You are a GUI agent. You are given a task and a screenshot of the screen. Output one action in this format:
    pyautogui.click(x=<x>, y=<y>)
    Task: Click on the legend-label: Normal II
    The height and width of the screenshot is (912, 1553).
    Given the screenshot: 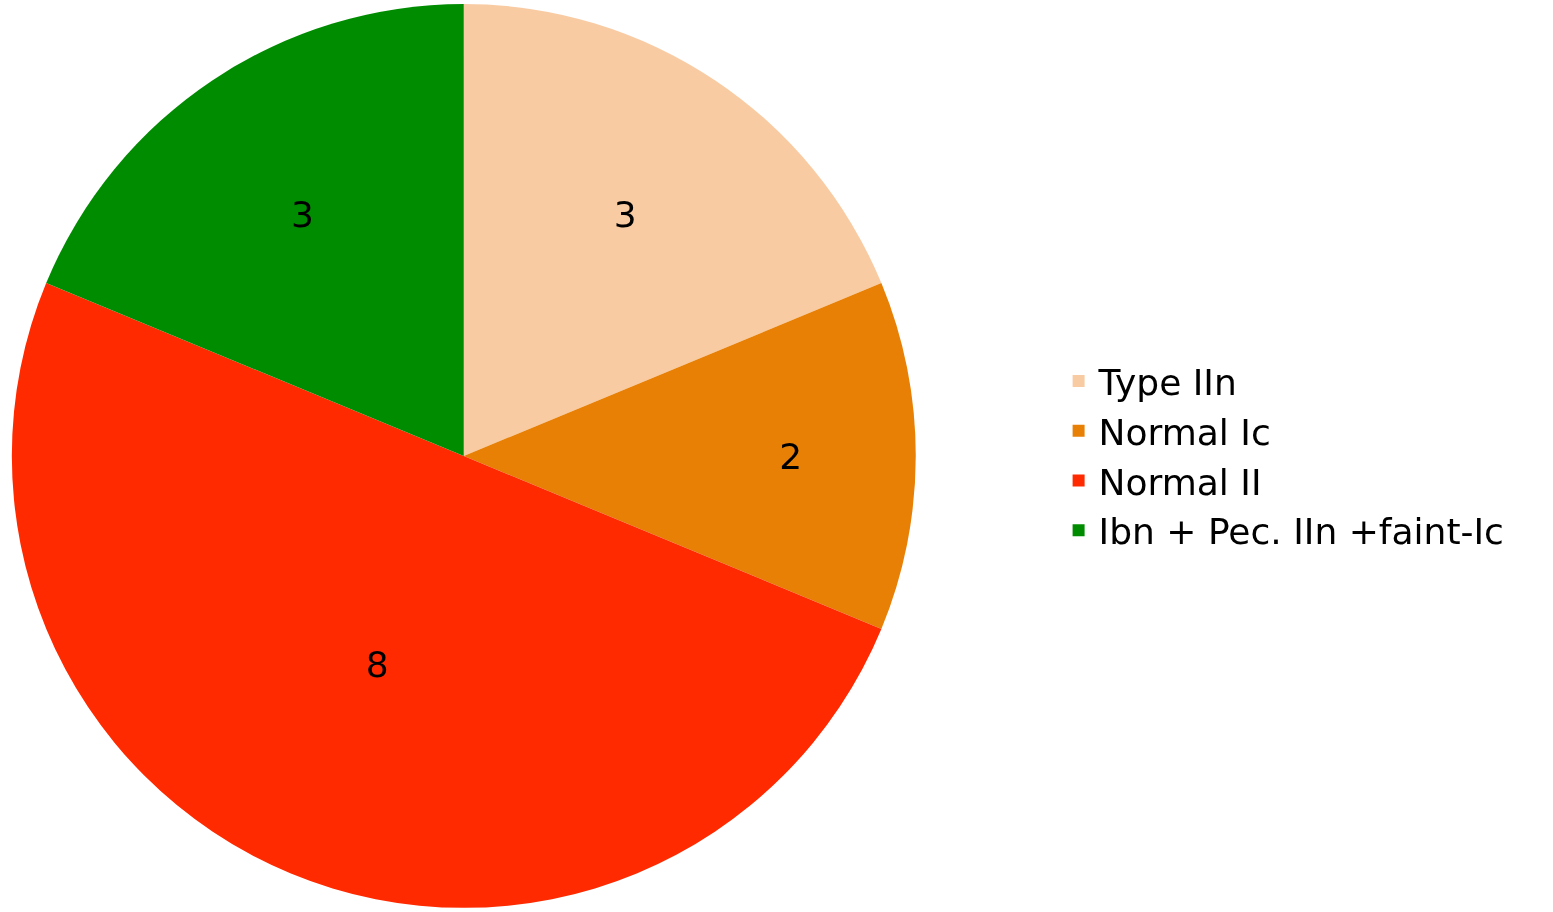 What is the action you would take?
    pyautogui.click(x=1180, y=482)
    